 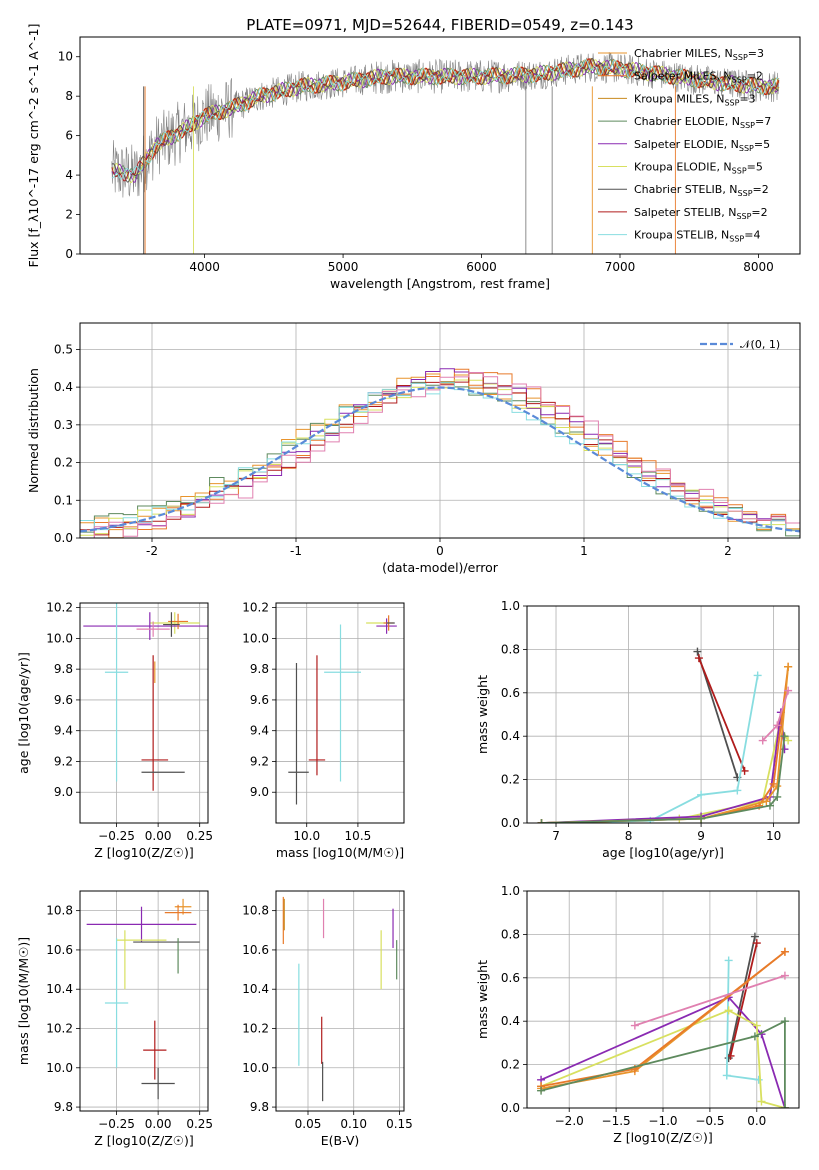 What do you see at coordinates (671, 98) in the screenshot?
I see `legend-series-name: Kroupa MILES` at bounding box center [671, 98].